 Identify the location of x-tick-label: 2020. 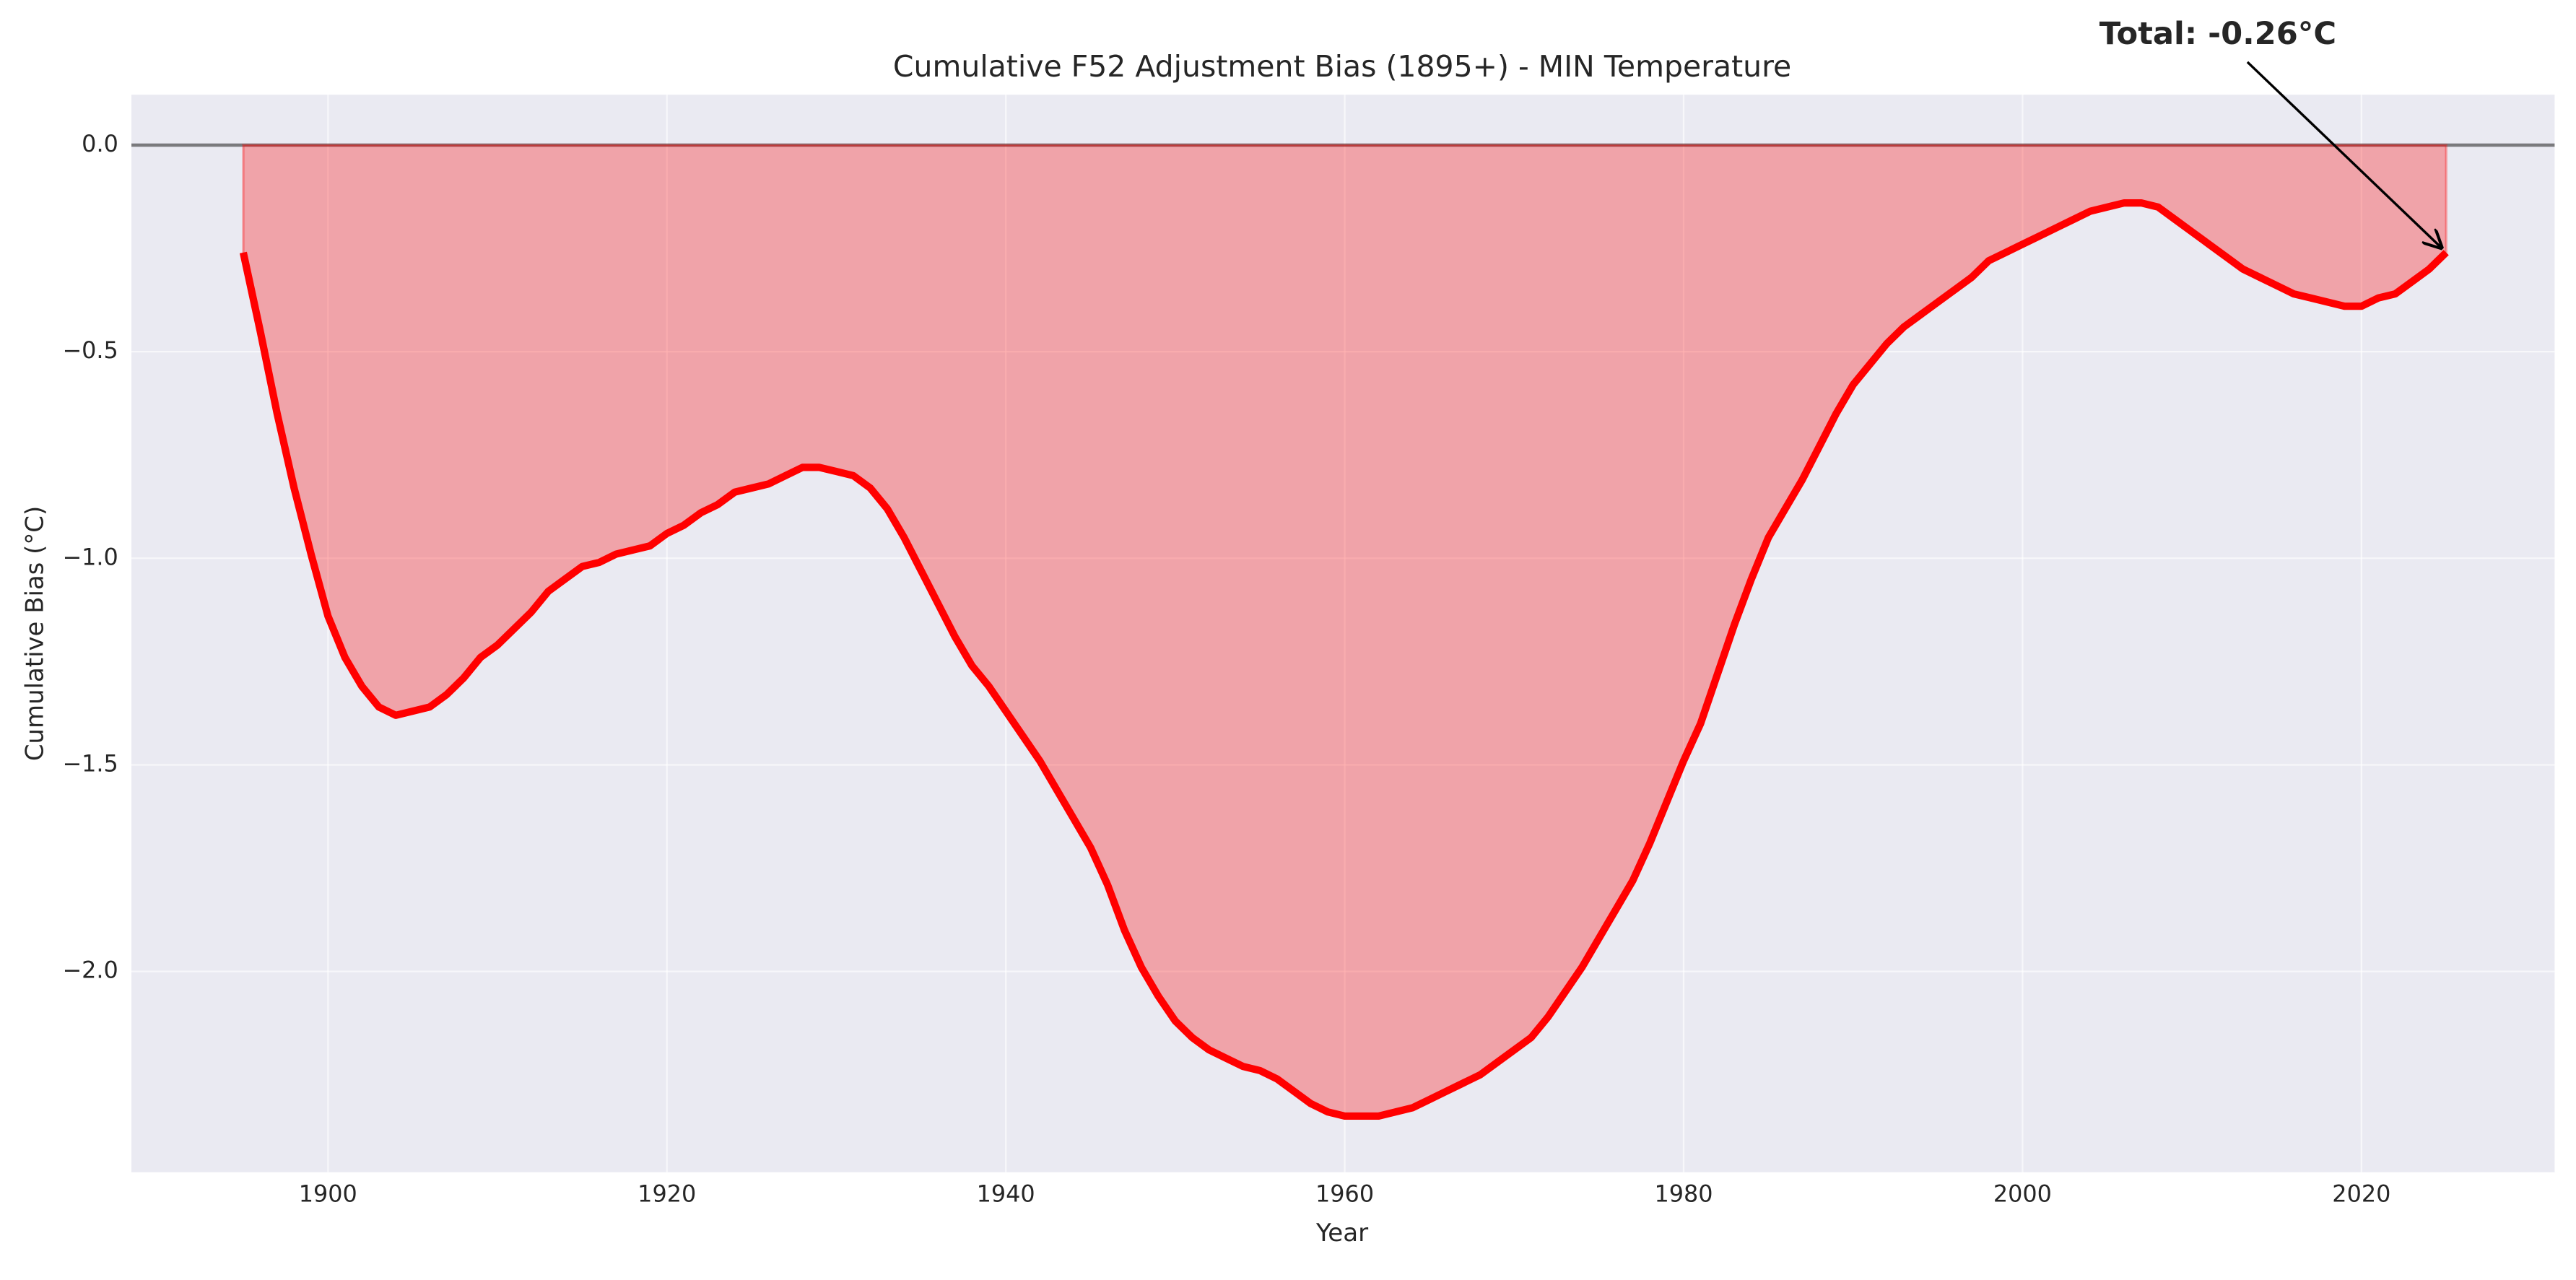
(2361, 1194).